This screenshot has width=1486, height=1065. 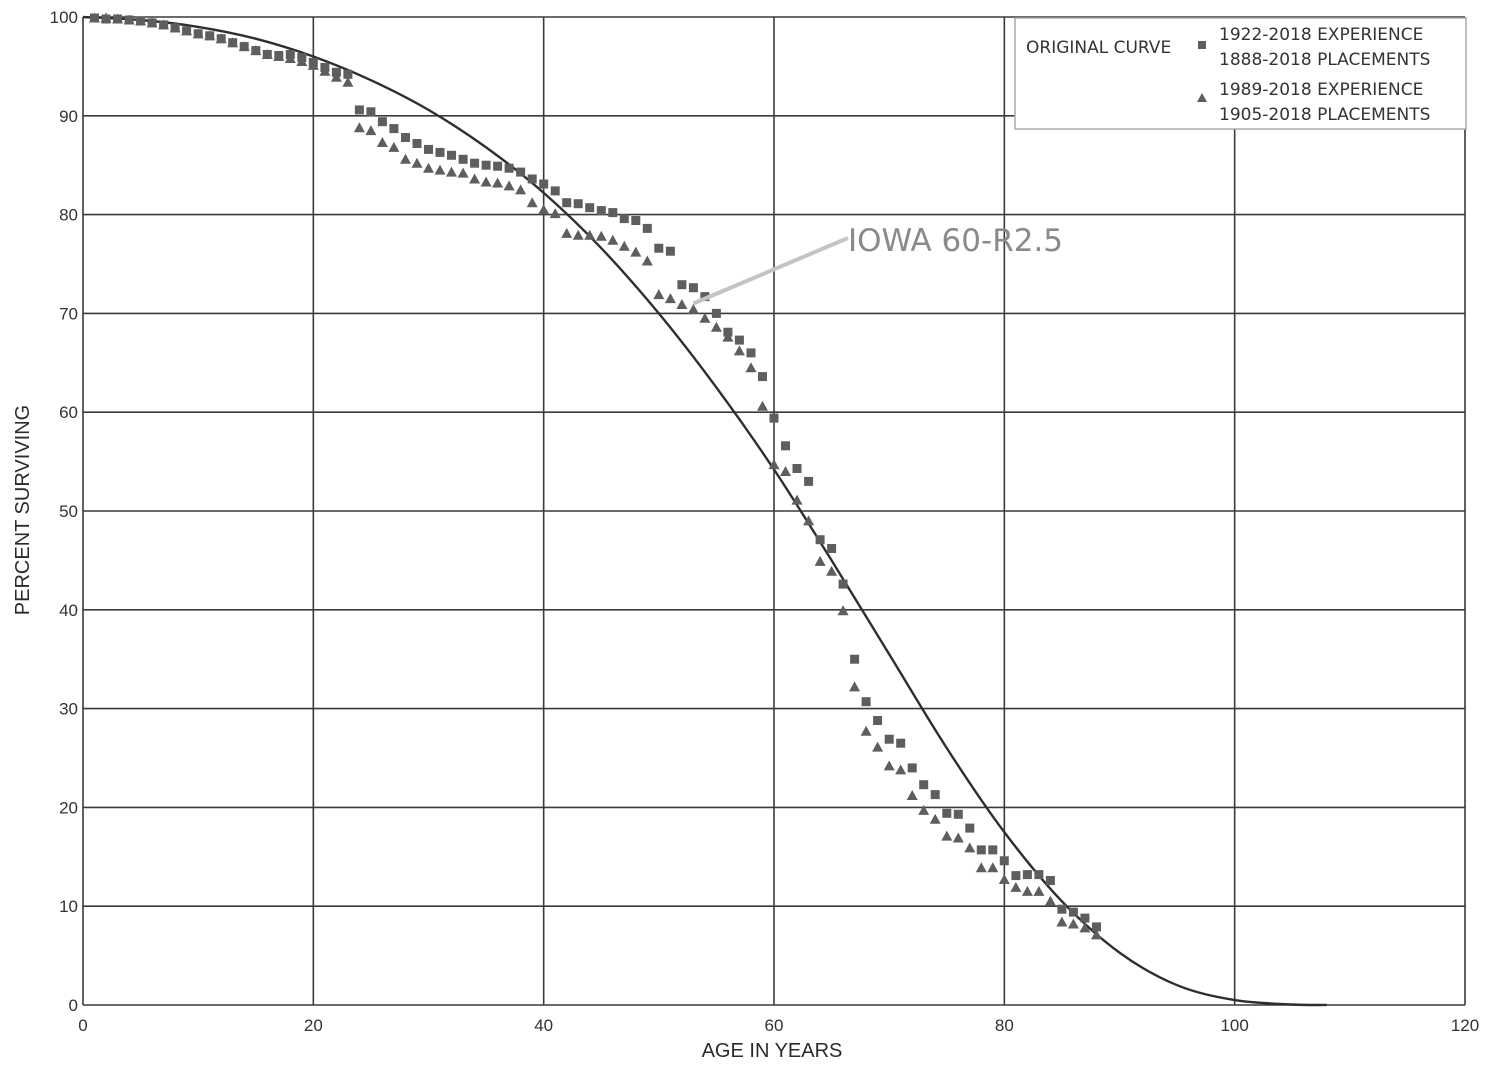 What do you see at coordinates (64, 17) in the screenshot?
I see `y-tick-label-100: 100` at bounding box center [64, 17].